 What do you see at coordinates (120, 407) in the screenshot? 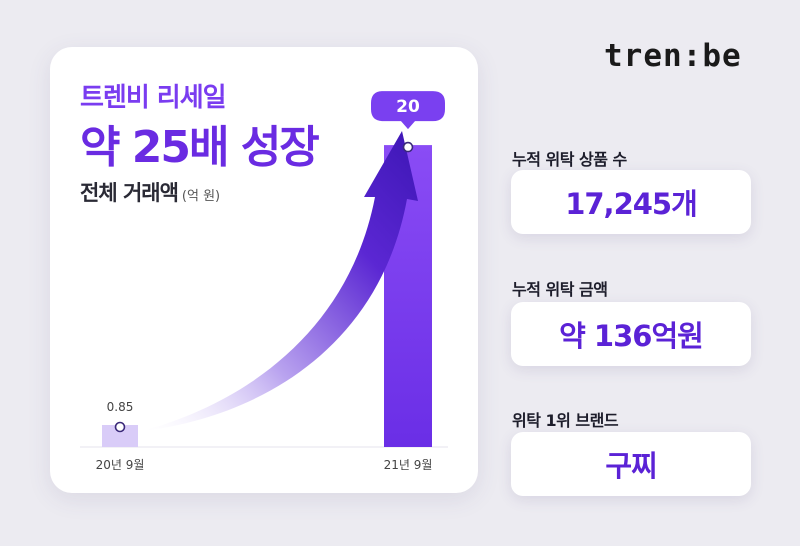
I see `data-label-0: 0.85` at bounding box center [120, 407].